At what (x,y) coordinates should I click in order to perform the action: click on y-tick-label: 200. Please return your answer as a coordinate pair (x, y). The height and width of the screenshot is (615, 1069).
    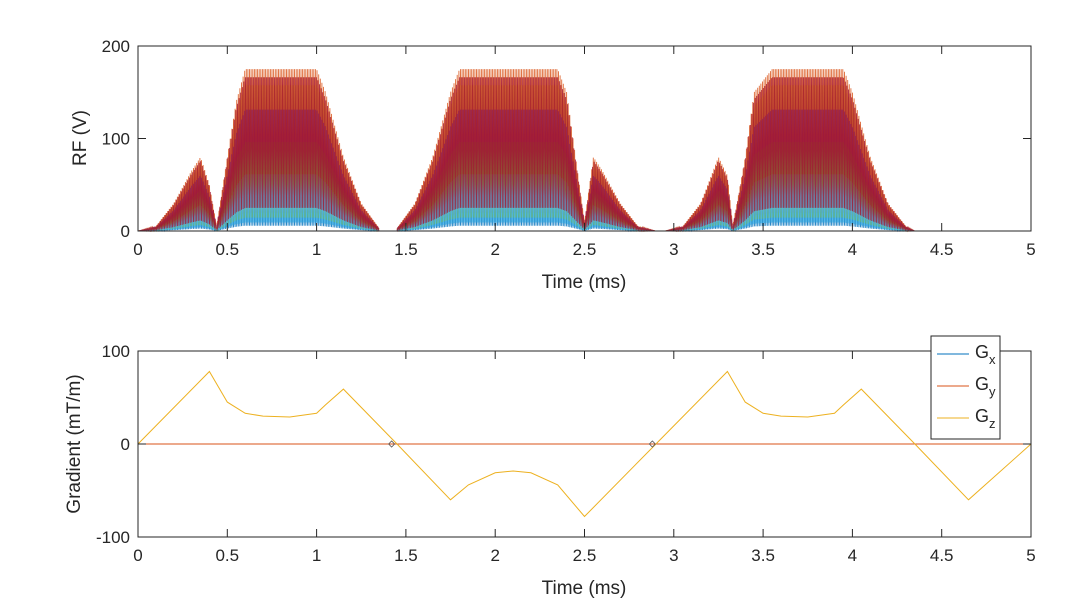
    Looking at the image, I should click on (116, 46).